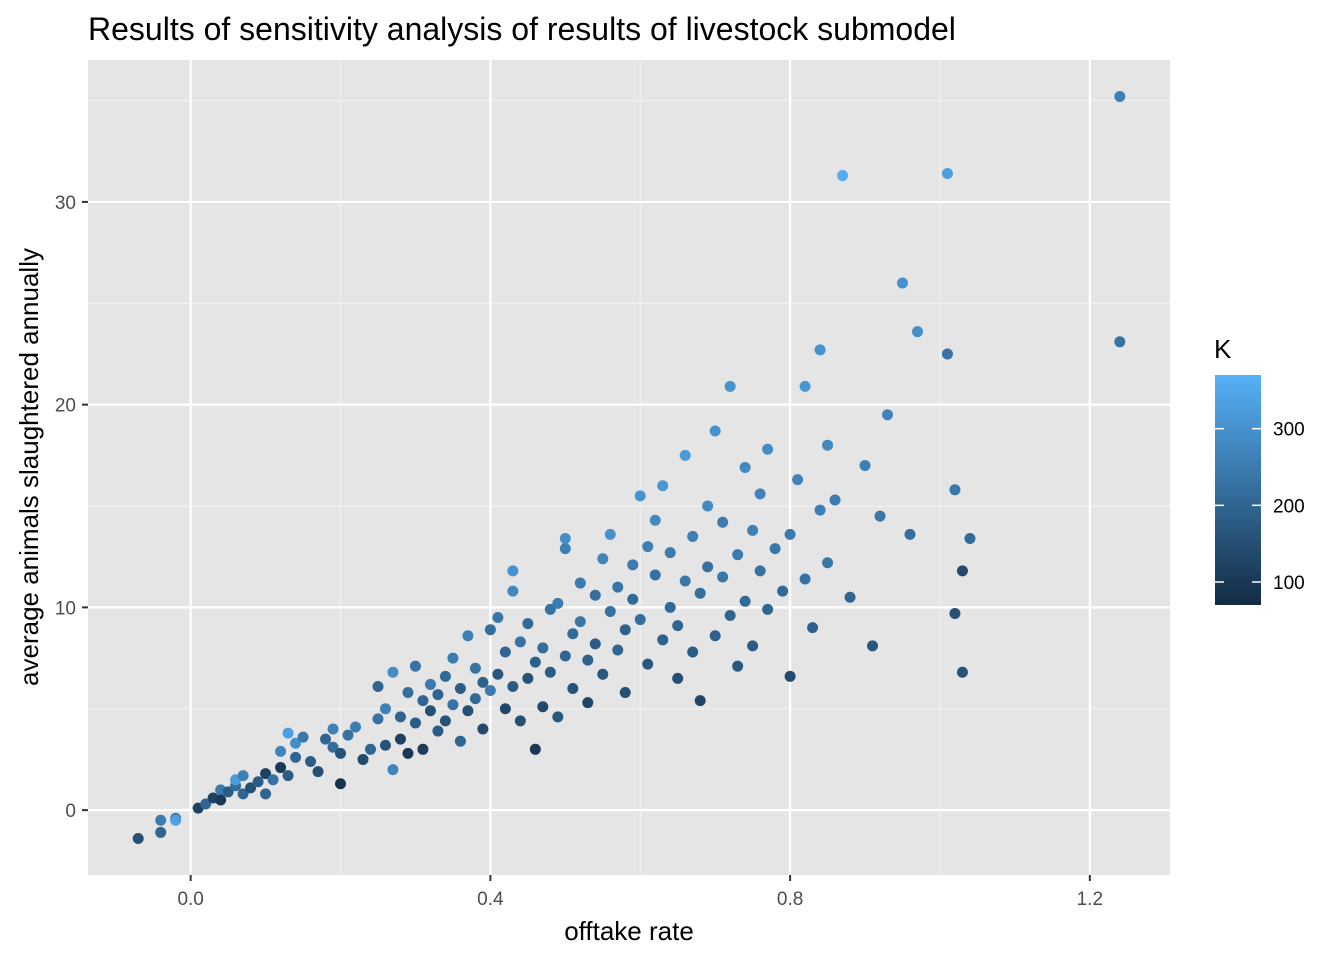 This screenshot has width=1344, height=960. Describe the element at coordinates (190, 899) in the screenshot. I see `x-tick-label: 0.0` at that location.